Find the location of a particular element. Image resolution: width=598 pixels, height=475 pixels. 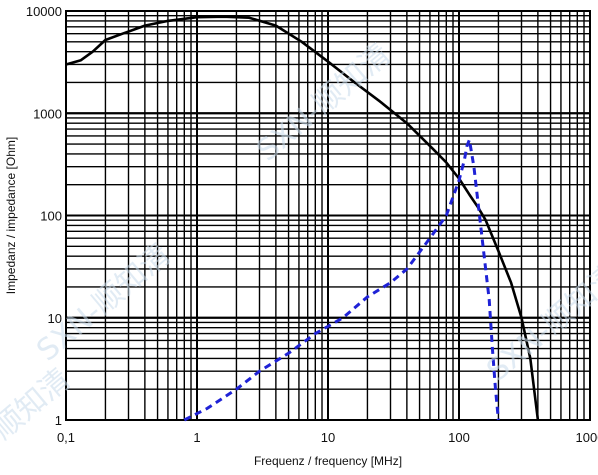

y-tick-label: 1 is located at coordinates (58, 420).